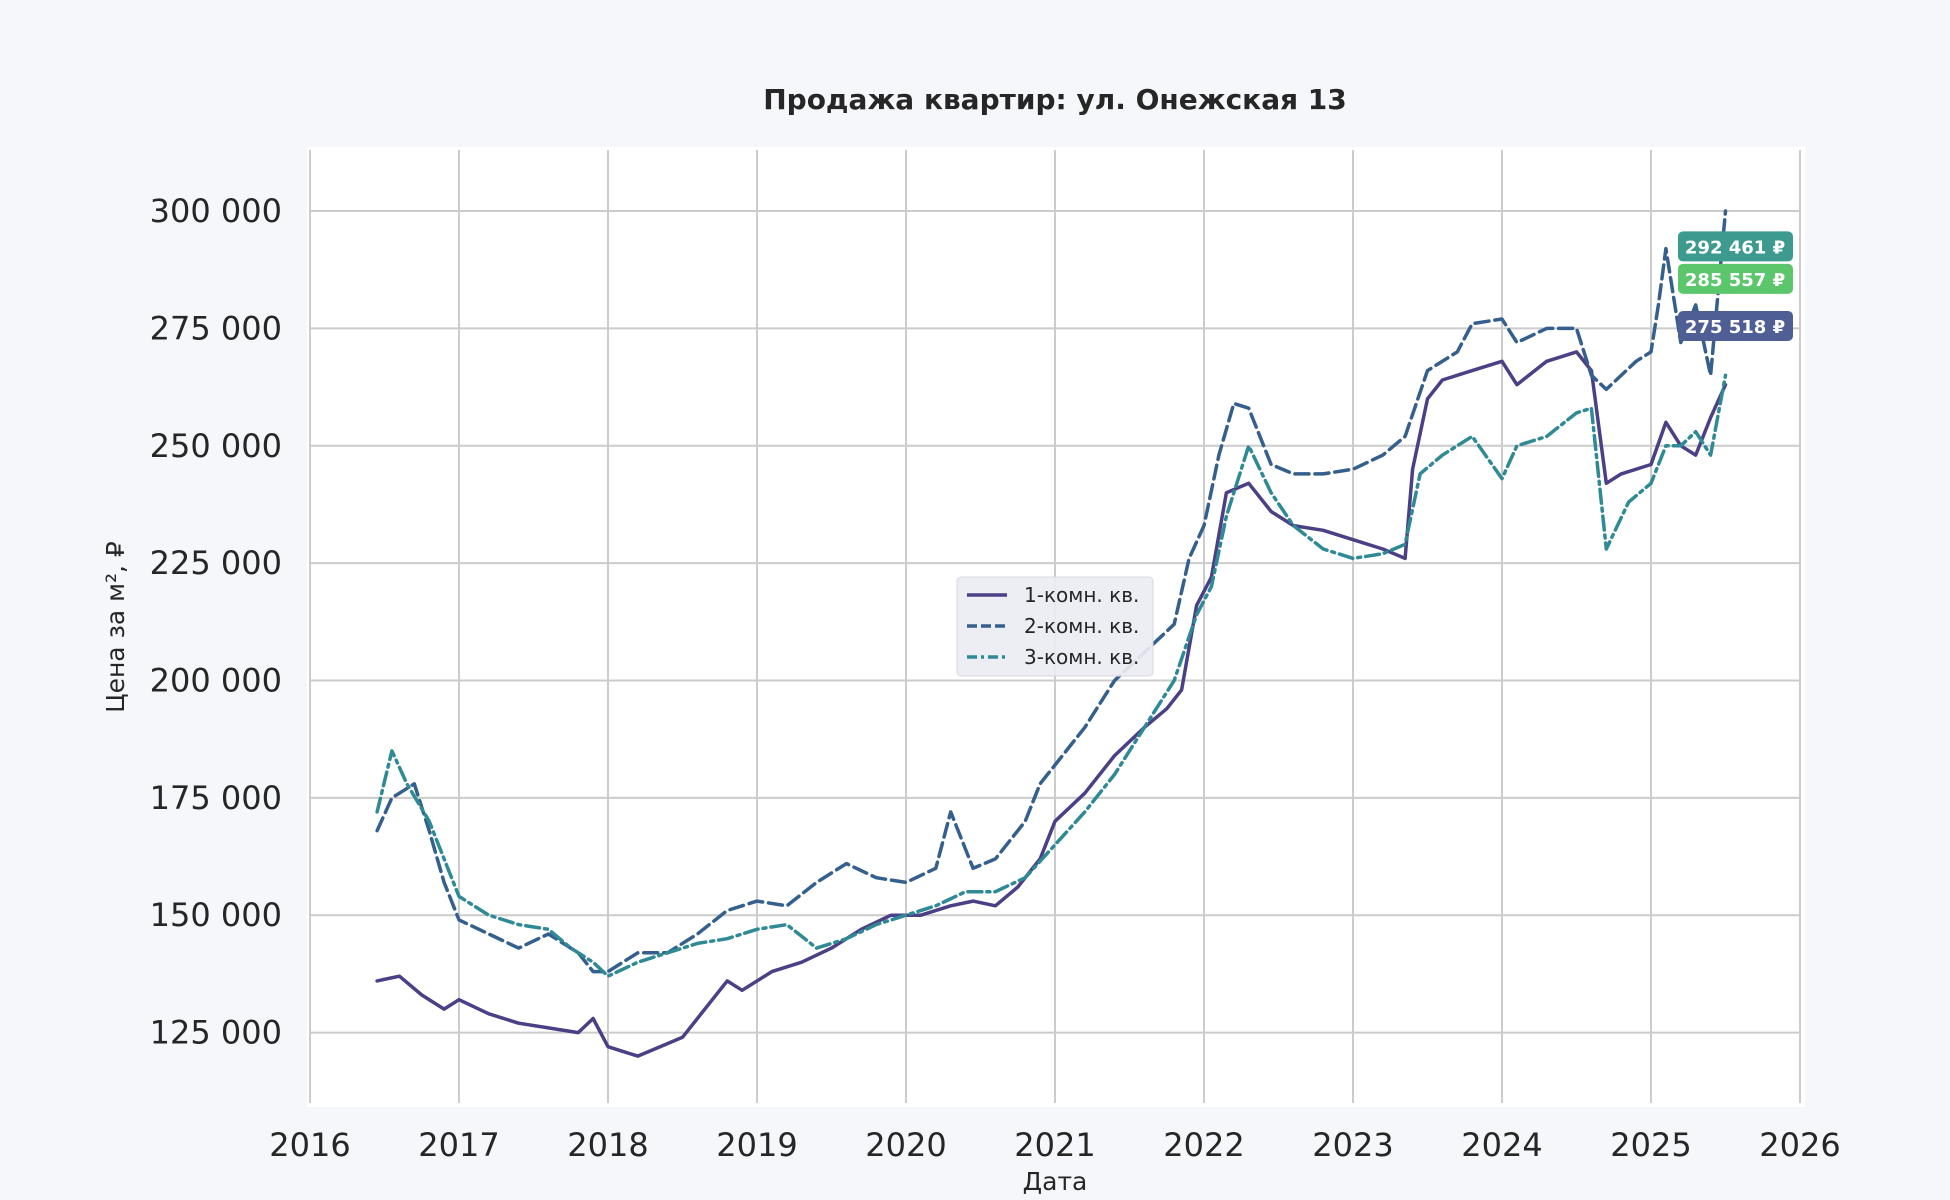 This screenshot has width=1950, height=1200. Describe the element at coordinates (115, 627) in the screenshot. I see `y-axis-label: Цена за м², ₽` at that location.